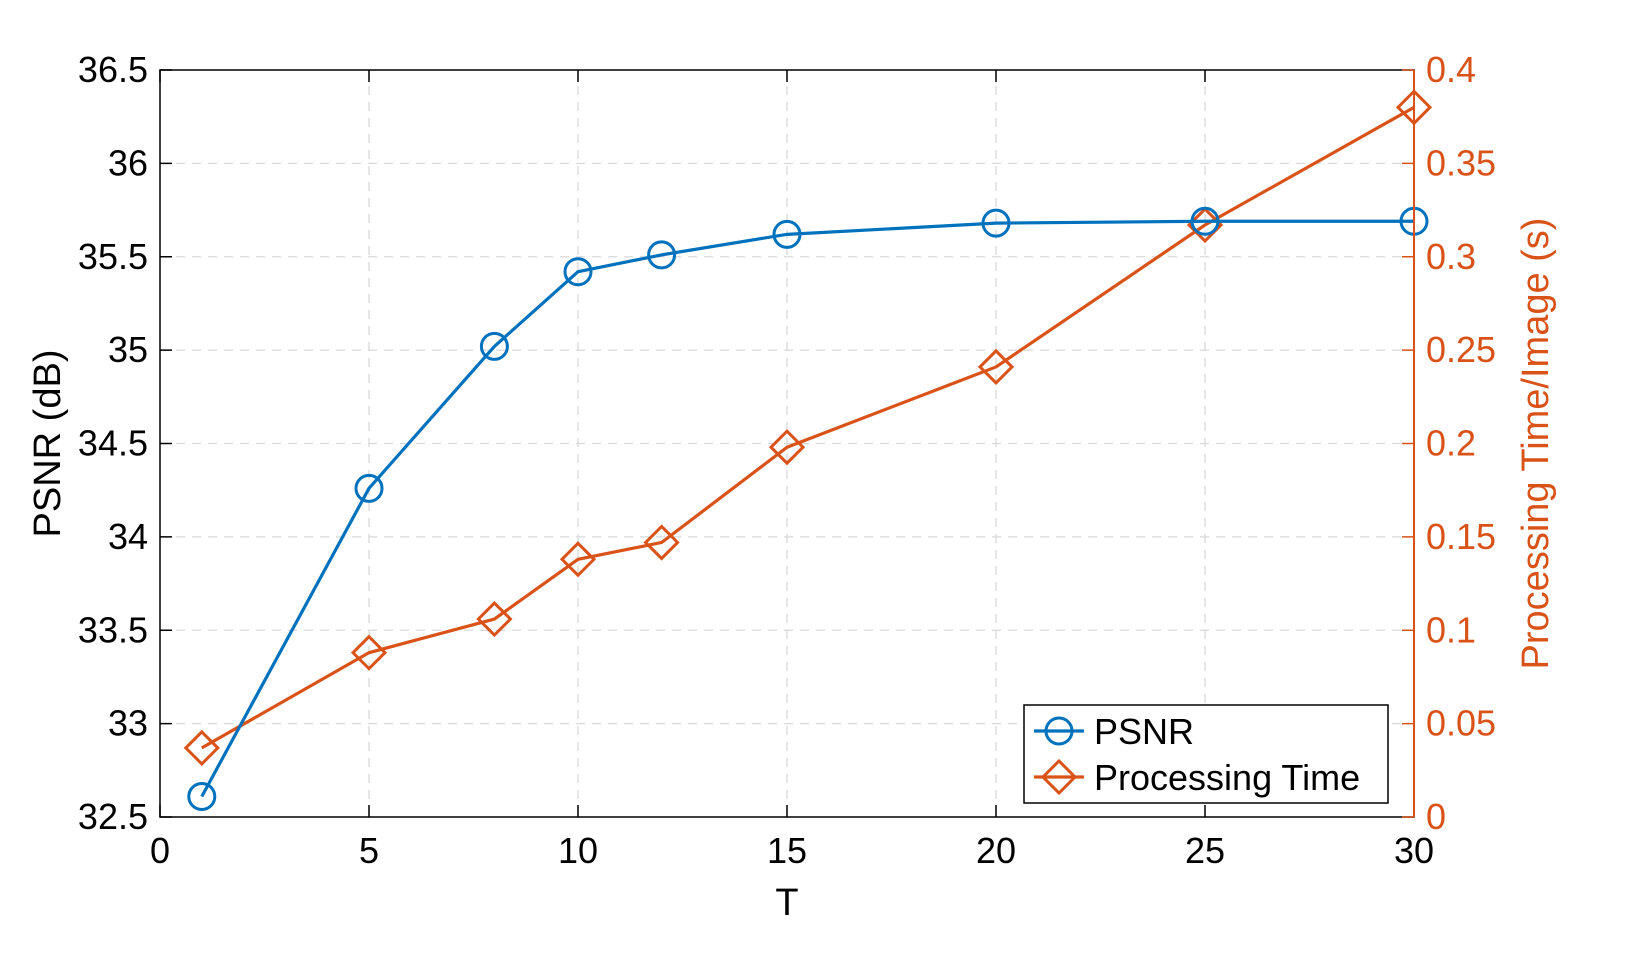 The image size is (1639, 958). I want to click on y-left-tick-label: 33.5, so click(113, 629).